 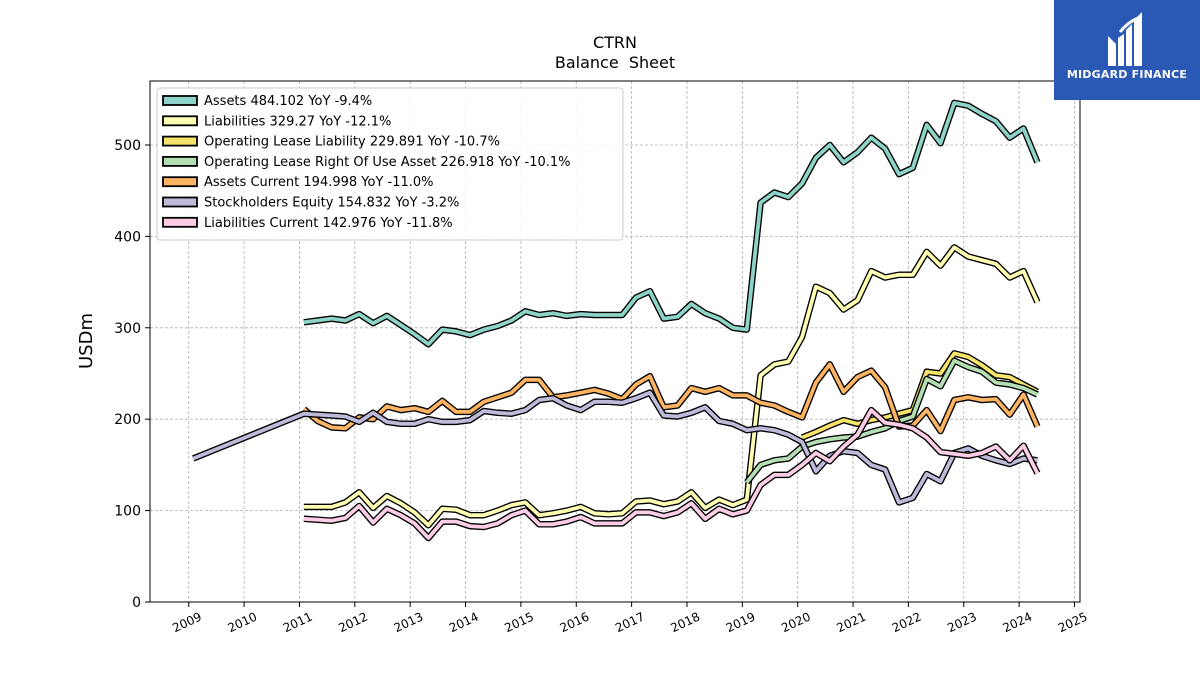 What do you see at coordinates (127, 512) in the screenshot?
I see `y-tick-label: 100` at bounding box center [127, 512].